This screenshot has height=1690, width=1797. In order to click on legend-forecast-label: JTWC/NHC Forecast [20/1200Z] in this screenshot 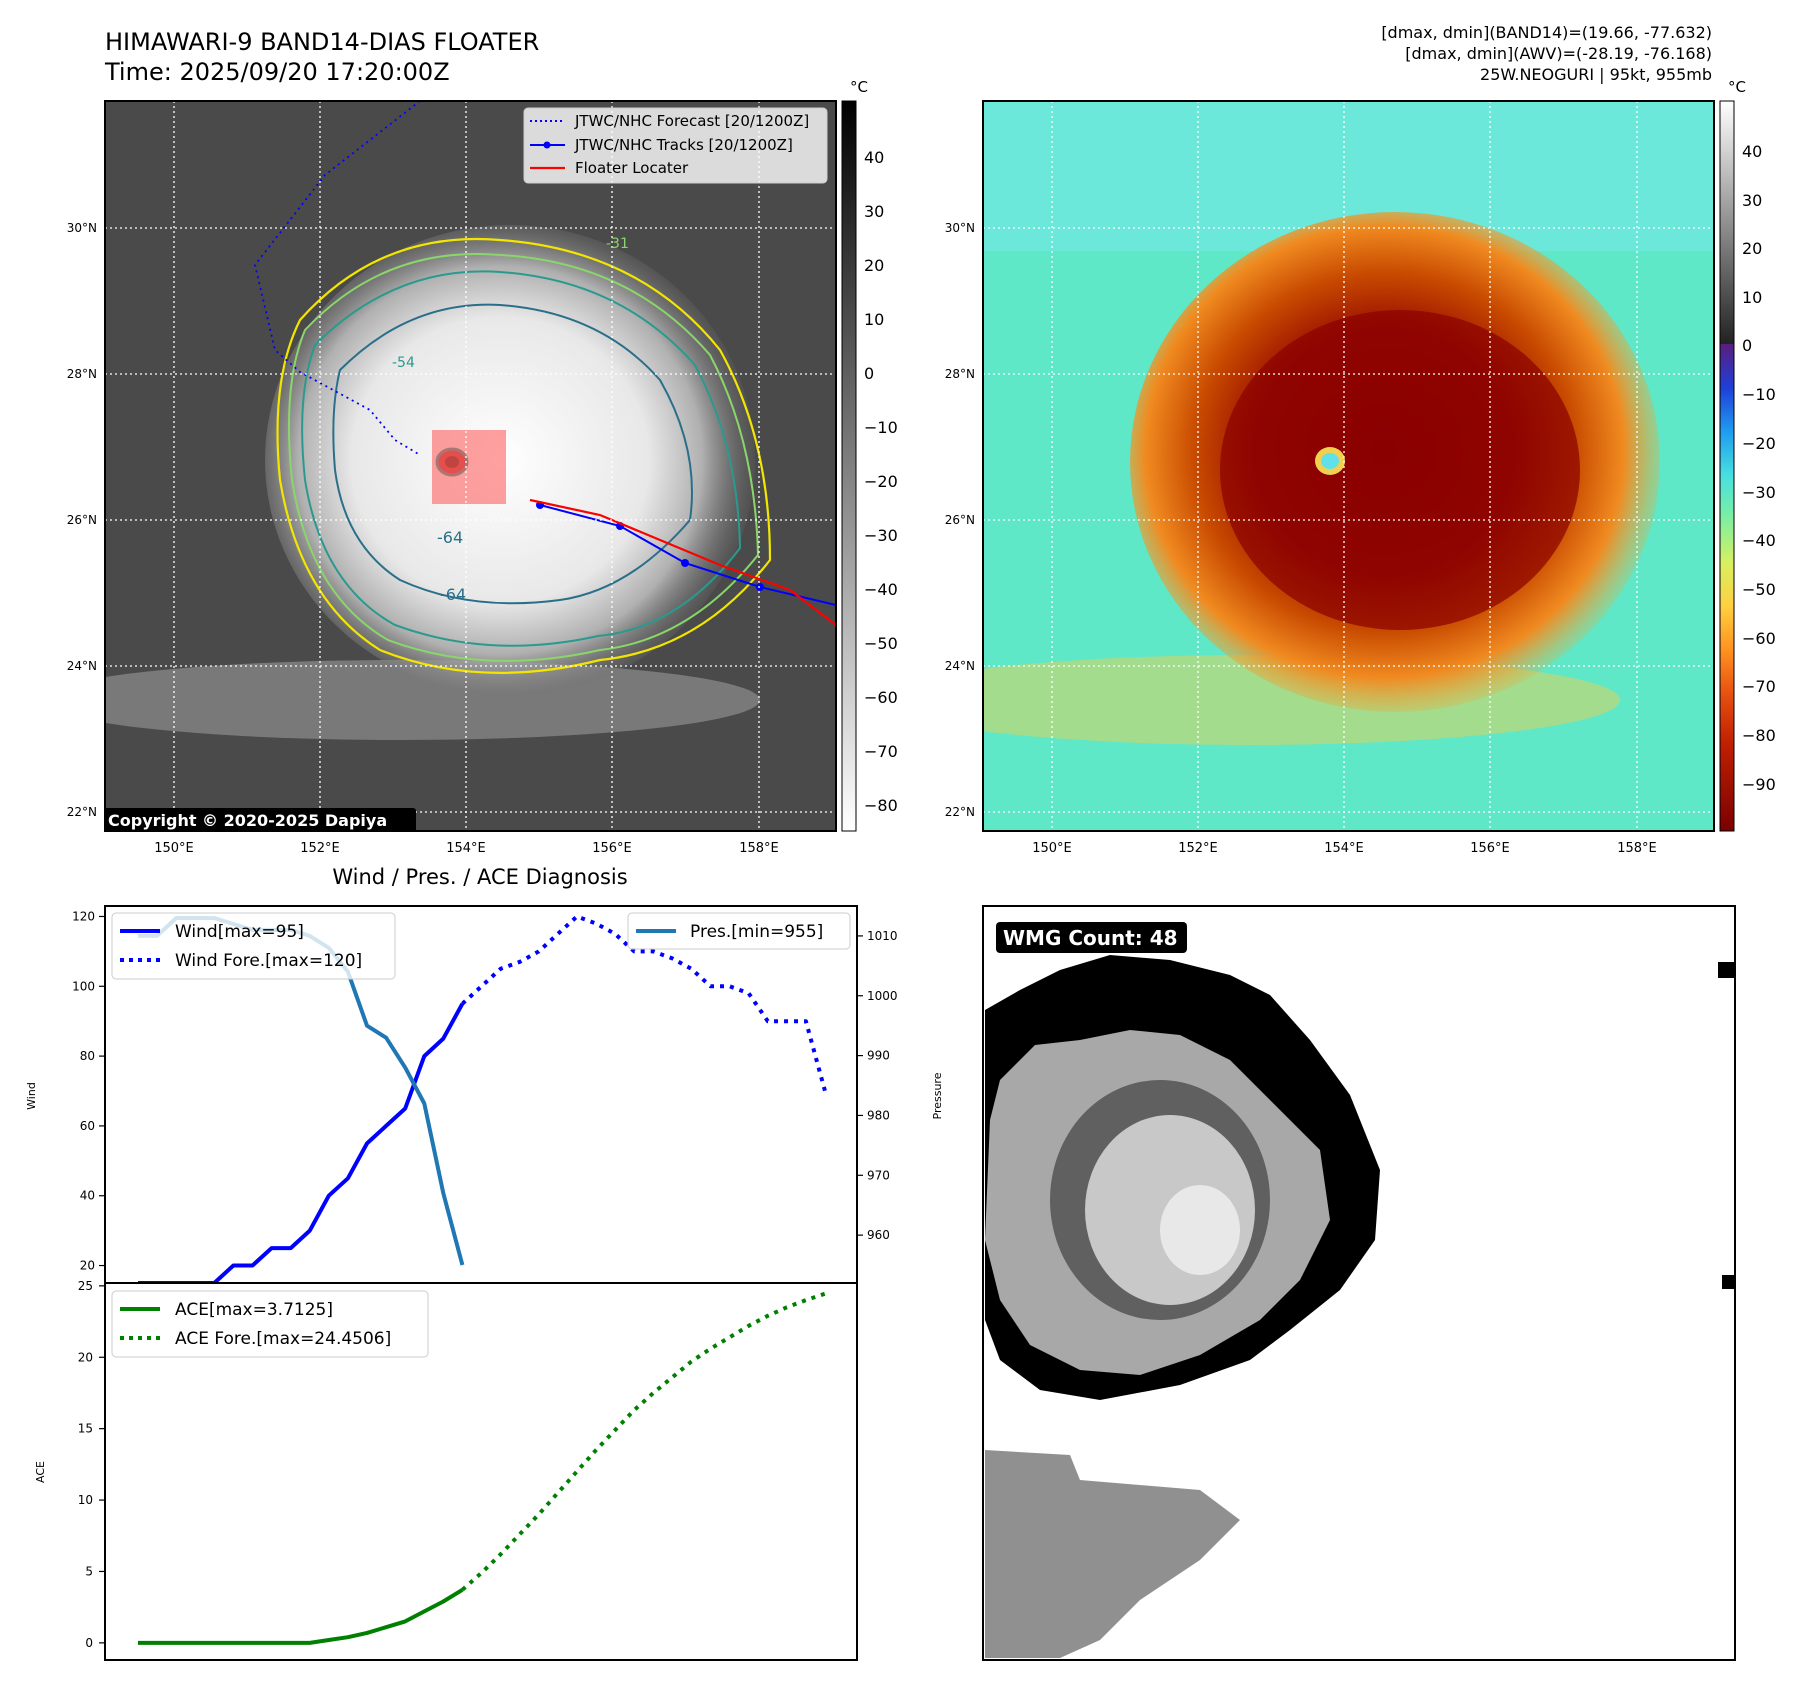, I will do `click(691, 121)`.